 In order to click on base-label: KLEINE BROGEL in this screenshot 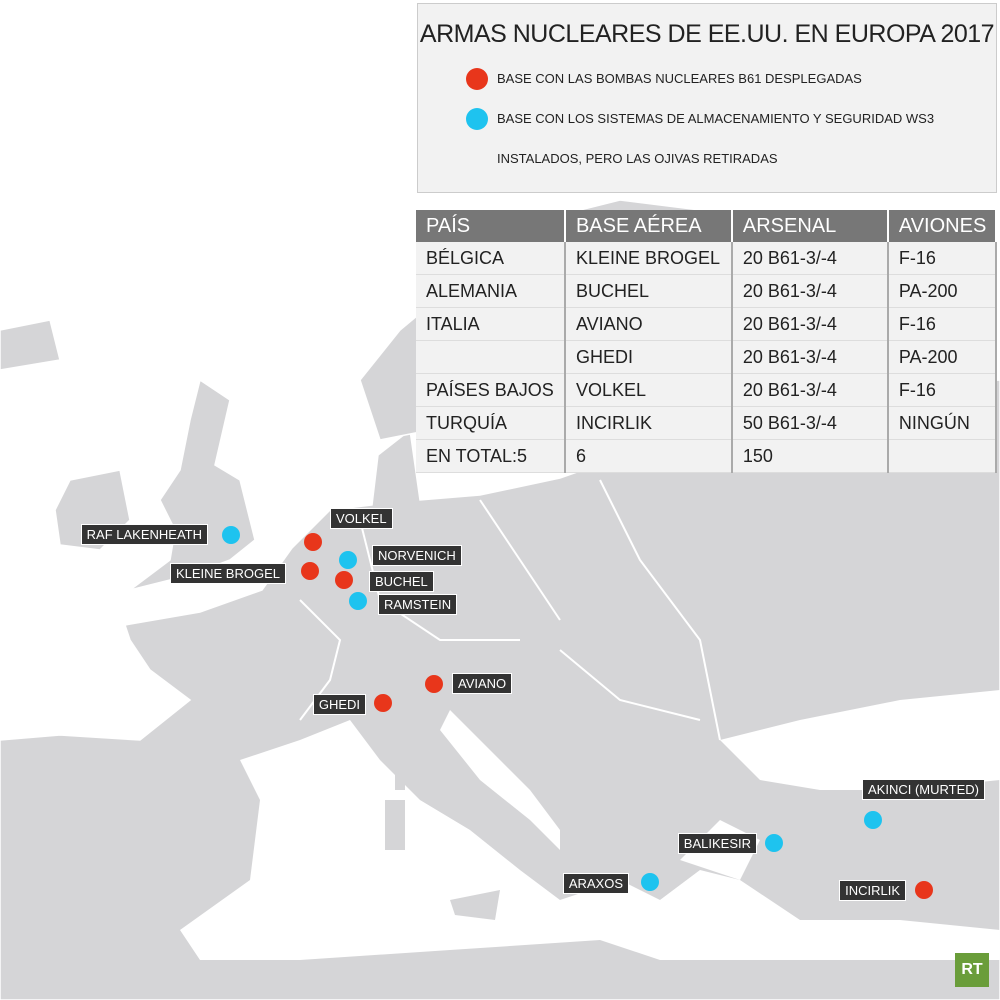, I will do `click(227, 573)`.